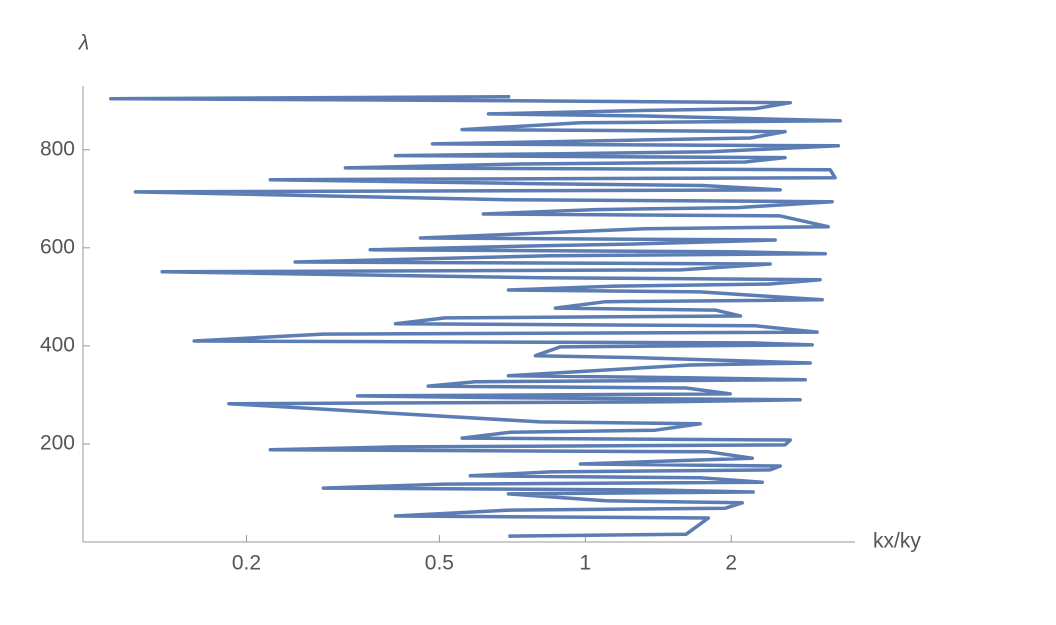  What do you see at coordinates (57, 442) in the screenshot?
I see `y-tick-label: 200` at bounding box center [57, 442].